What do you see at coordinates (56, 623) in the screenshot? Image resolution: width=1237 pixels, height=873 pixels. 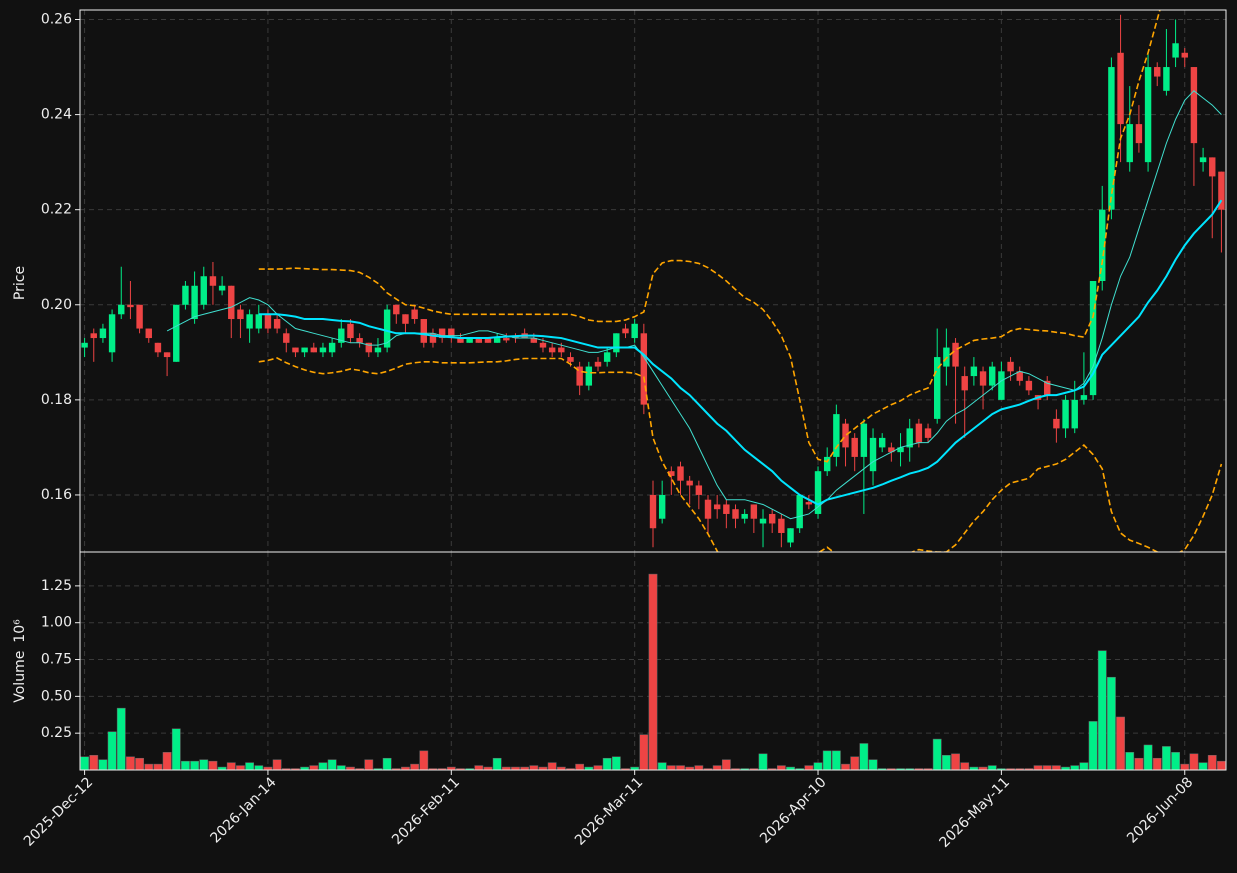 I see `y-tick-label: 1.00` at bounding box center [56, 623].